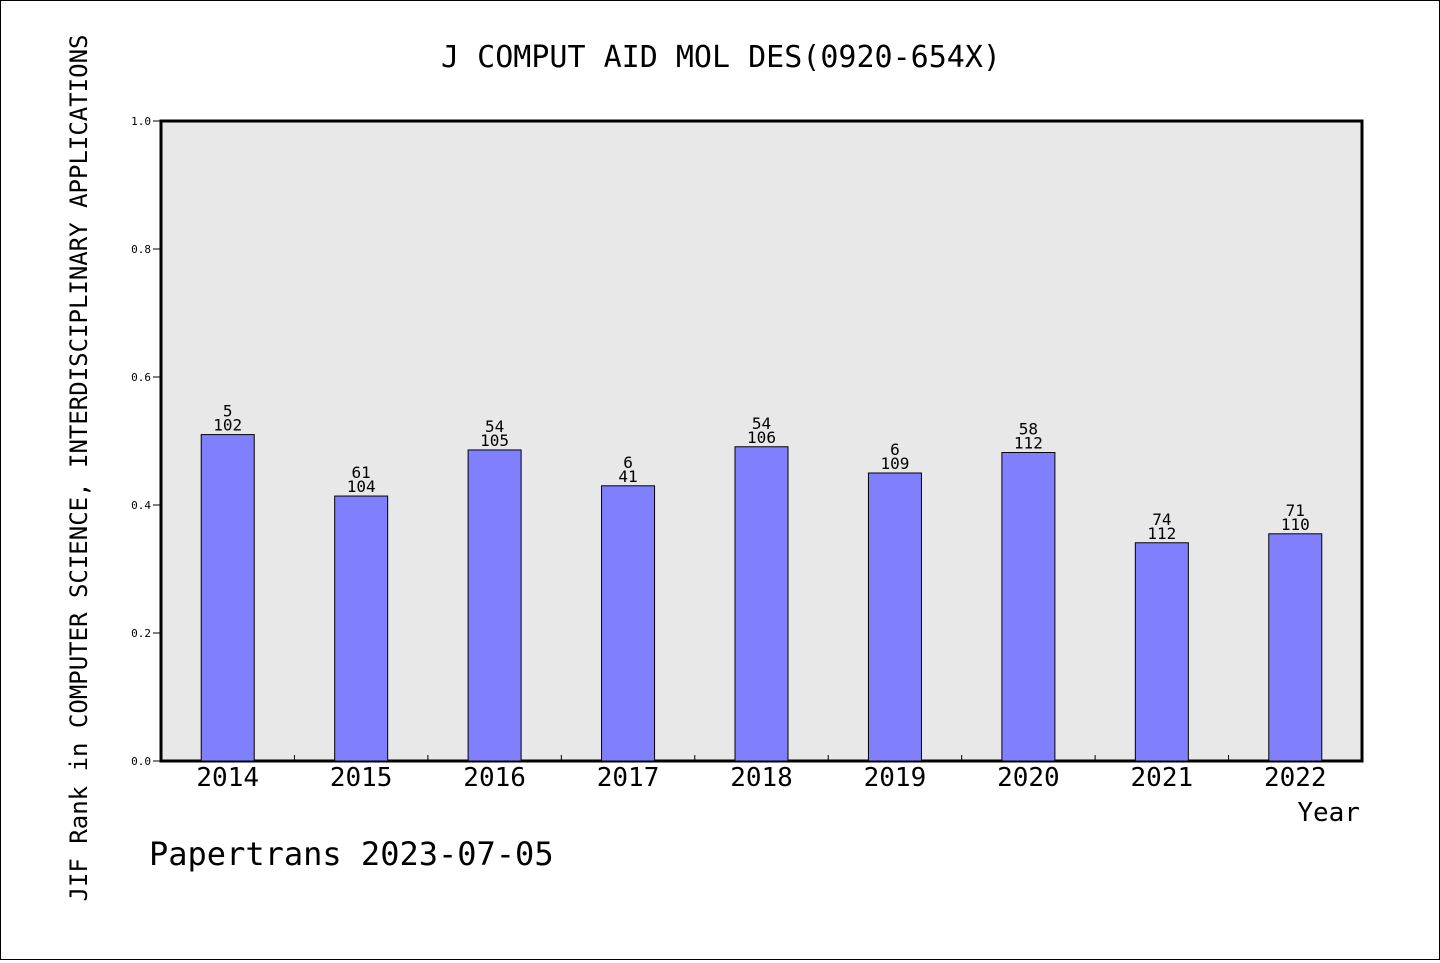 This screenshot has height=963, width=1440. What do you see at coordinates (628, 623) in the screenshot?
I see `bar-2017` at bounding box center [628, 623].